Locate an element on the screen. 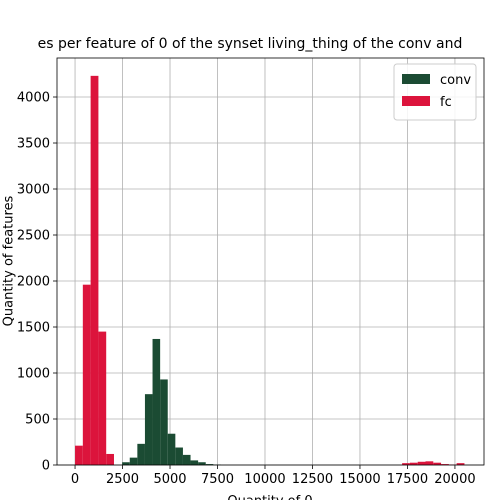  y-tick-label: 500 is located at coordinates (37, 420).